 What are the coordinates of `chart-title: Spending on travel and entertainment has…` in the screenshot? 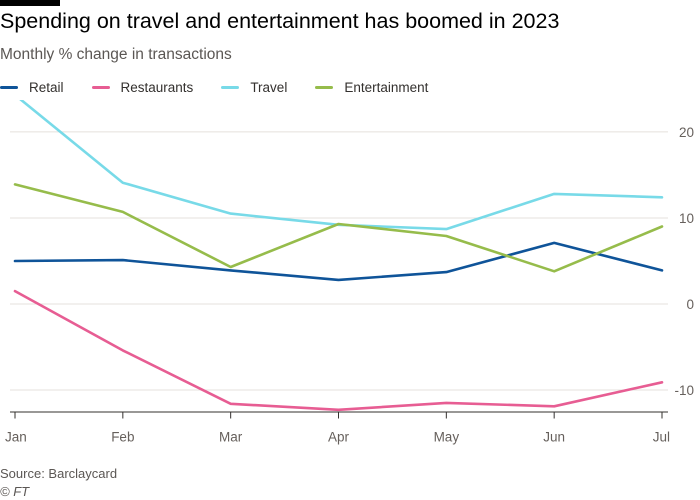 It's located at (280, 21).